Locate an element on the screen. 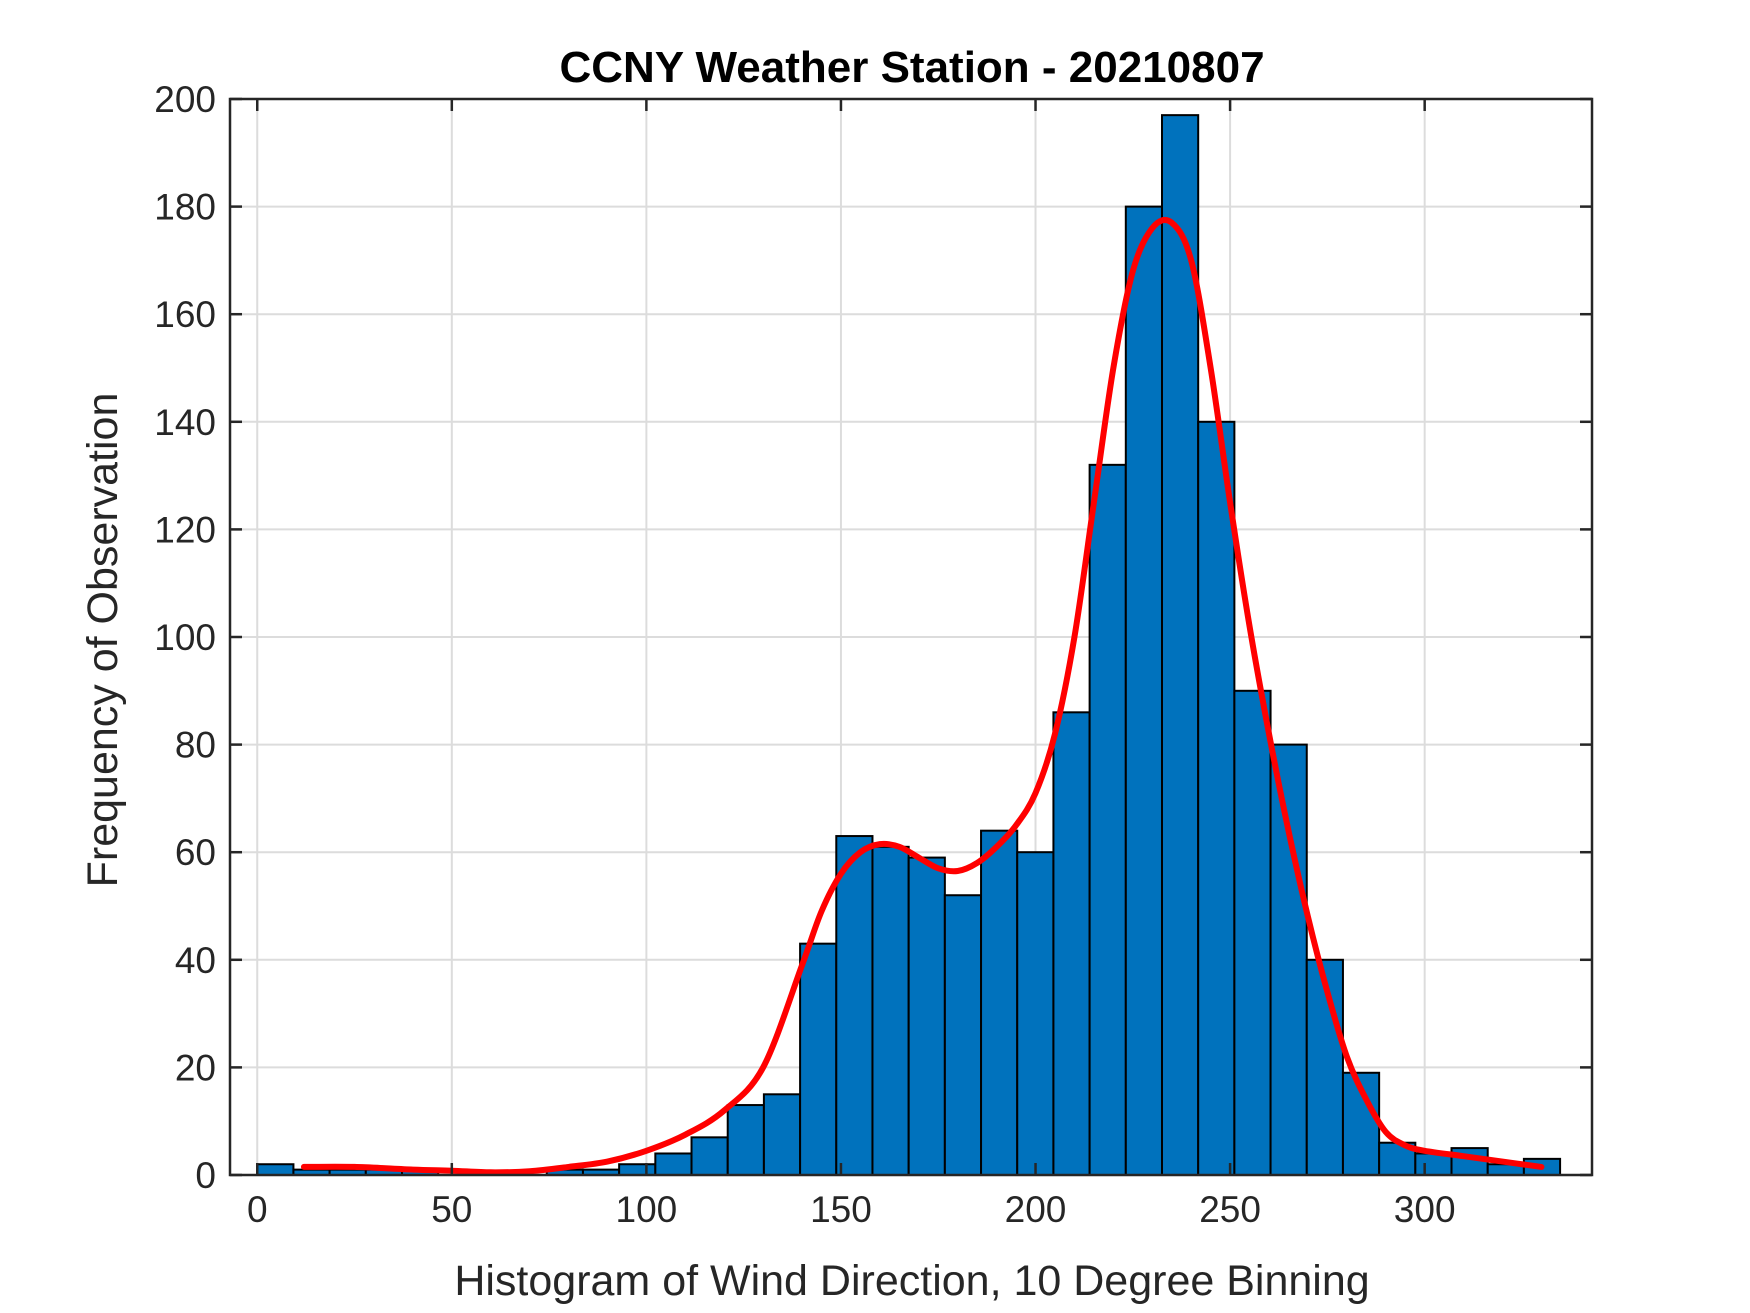 Image resolution: width=1750 pixels, height=1313 pixels. x-tick-label: 200 is located at coordinates (1036, 1209).